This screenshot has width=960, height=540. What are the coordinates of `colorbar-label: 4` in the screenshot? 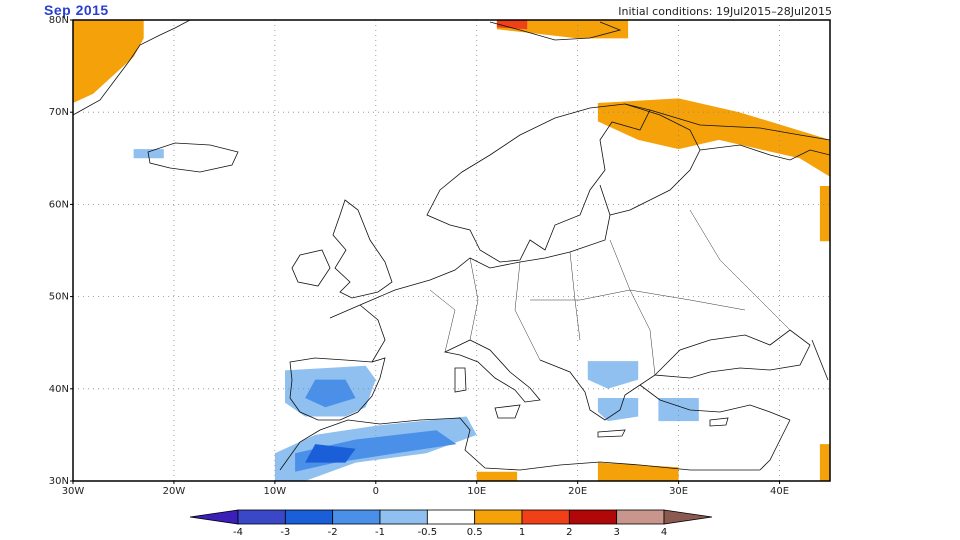 It's located at (664, 532).